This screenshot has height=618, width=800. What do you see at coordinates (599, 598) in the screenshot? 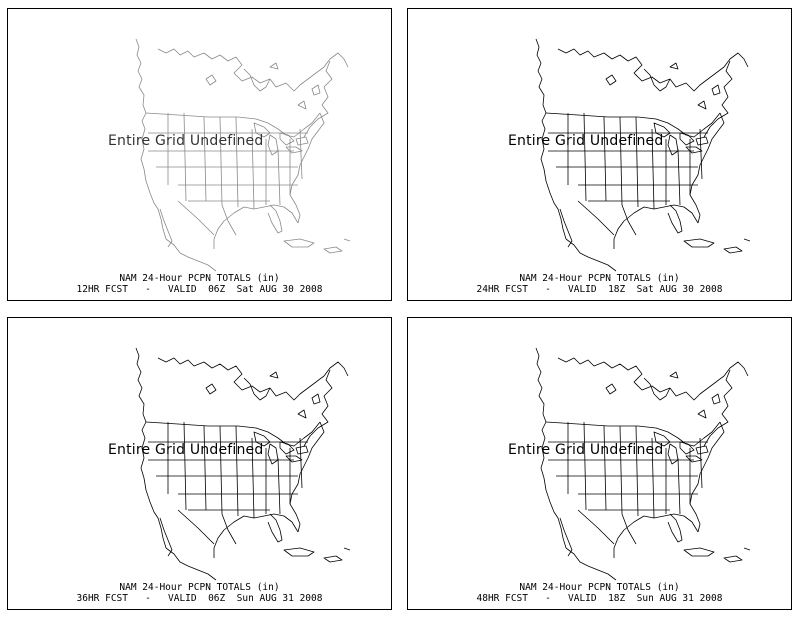
I see `panel-valid-time: 48HR FCST - VALID 18Z Sun AUG 31 2008` at bounding box center [599, 598].